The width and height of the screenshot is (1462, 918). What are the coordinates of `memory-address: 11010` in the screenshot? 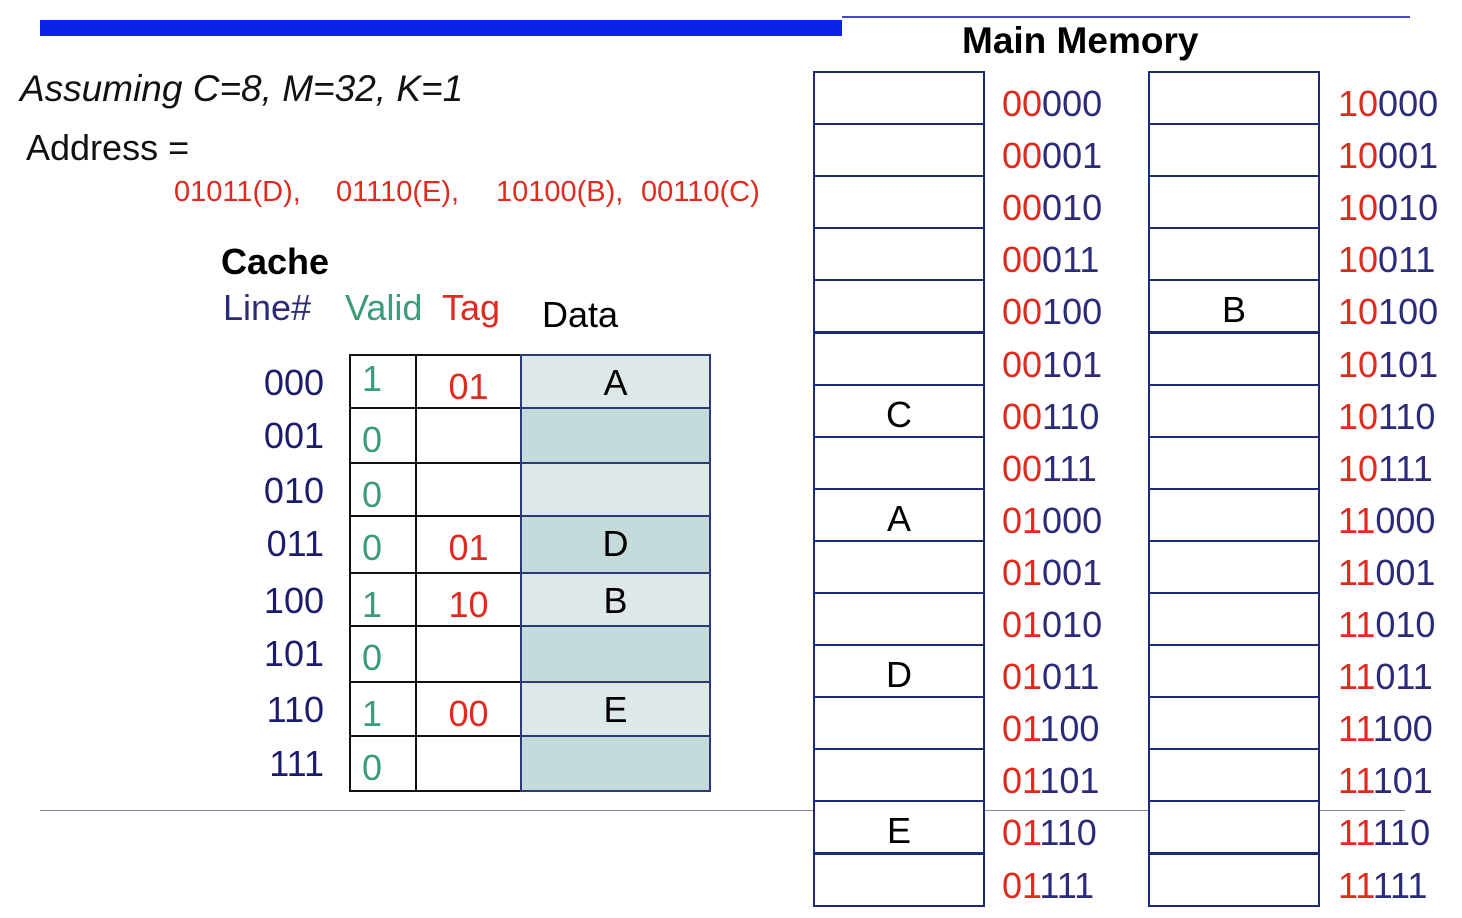 It's located at (1386, 625).